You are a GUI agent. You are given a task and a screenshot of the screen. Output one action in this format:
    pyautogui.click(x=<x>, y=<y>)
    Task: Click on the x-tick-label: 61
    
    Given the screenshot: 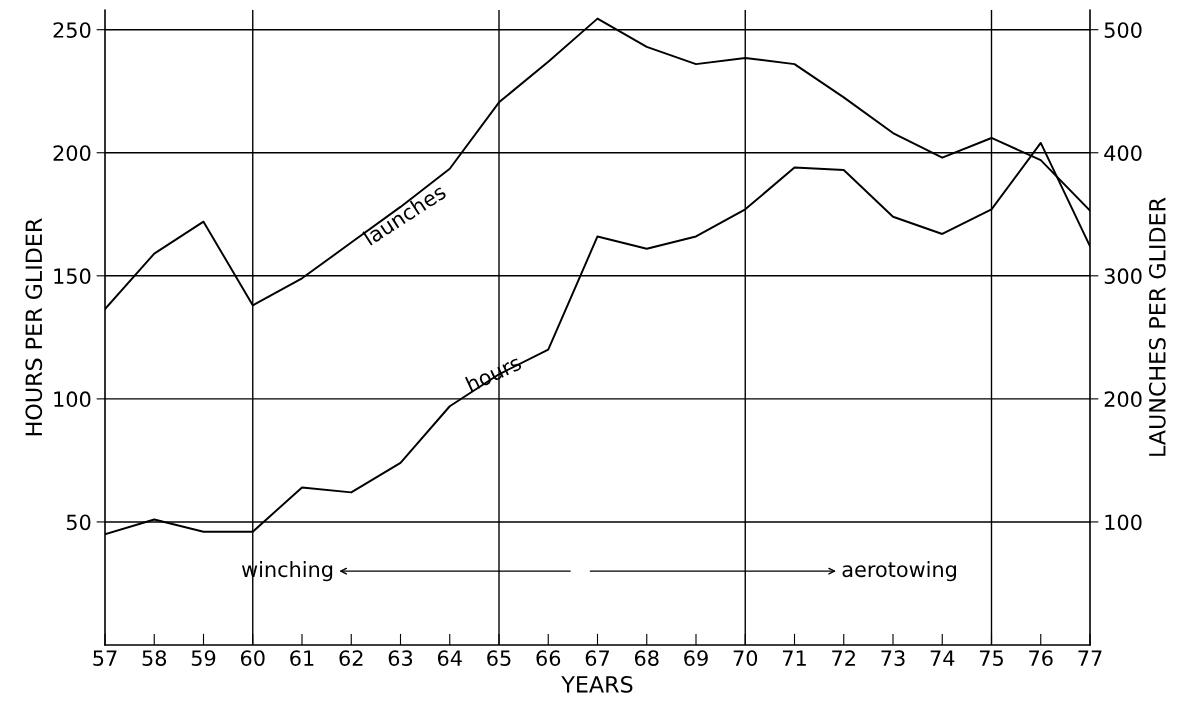 What is the action you would take?
    pyautogui.click(x=302, y=658)
    